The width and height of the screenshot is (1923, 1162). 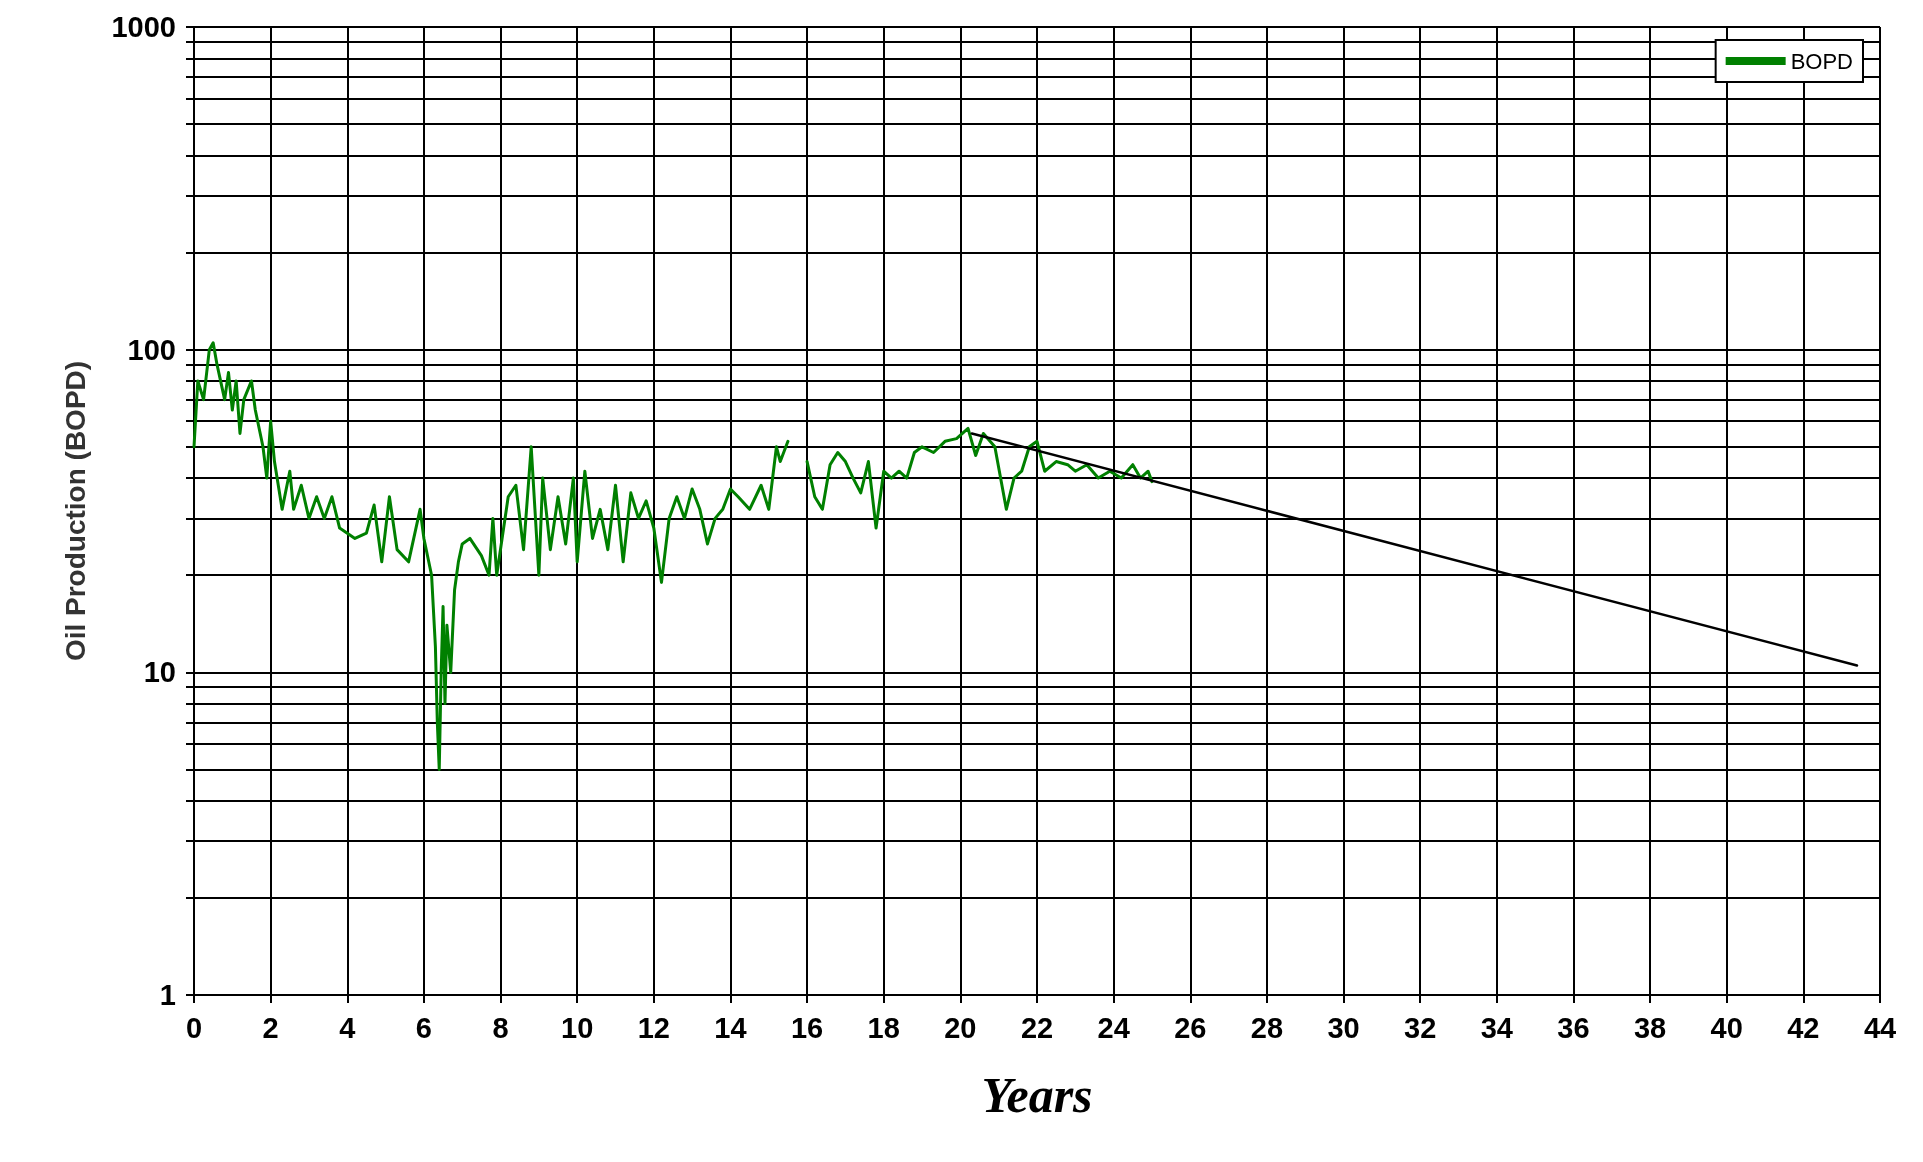 What do you see at coordinates (347, 1027) in the screenshot?
I see `x-tick-label: 4` at bounding box center [347, 1027].